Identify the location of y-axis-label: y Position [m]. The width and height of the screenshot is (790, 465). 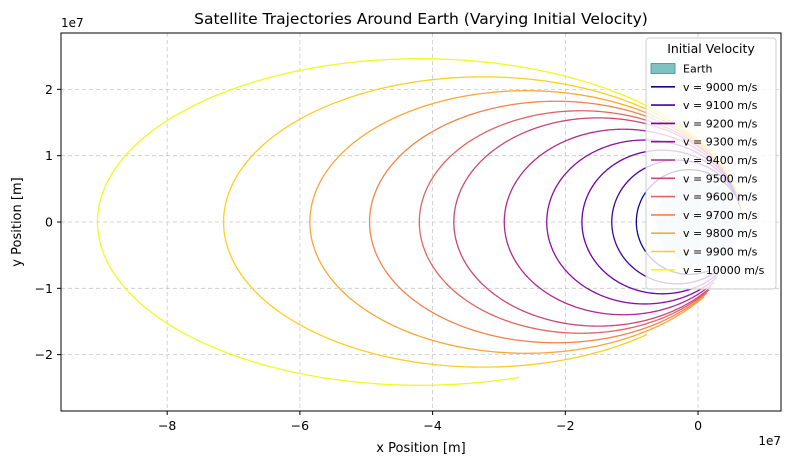
(17, 221).